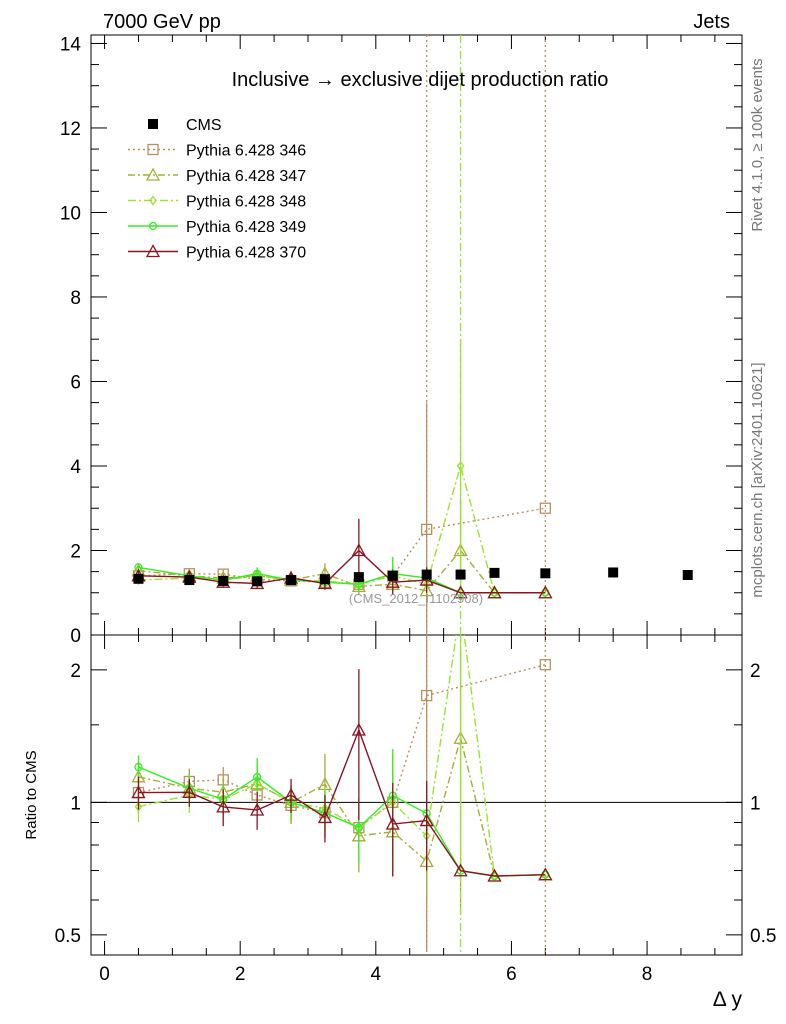  I want to click on side-label-top: Rivet 4.1.0, ≥ 100k events, so click(757, 144).